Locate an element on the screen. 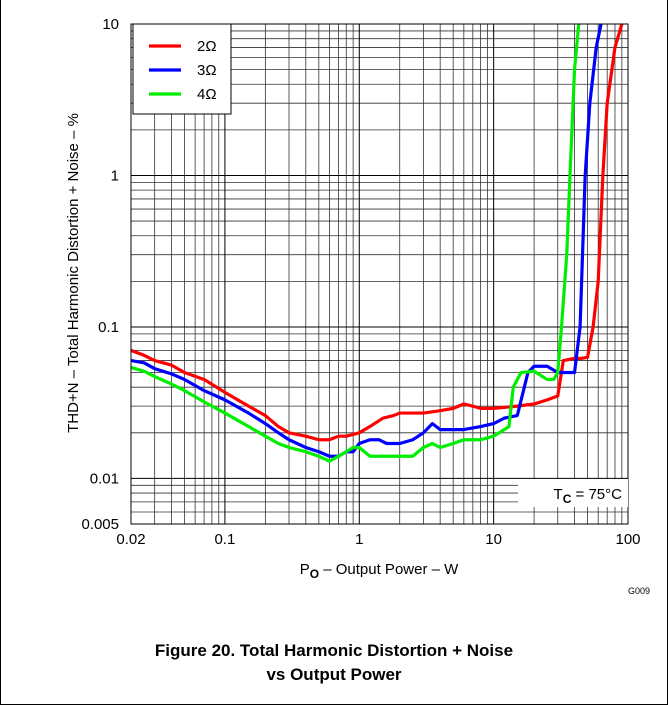 This screenshot has height=706, width=668. annotation-text: TC = 75°C is located at coordinates (588, 496).